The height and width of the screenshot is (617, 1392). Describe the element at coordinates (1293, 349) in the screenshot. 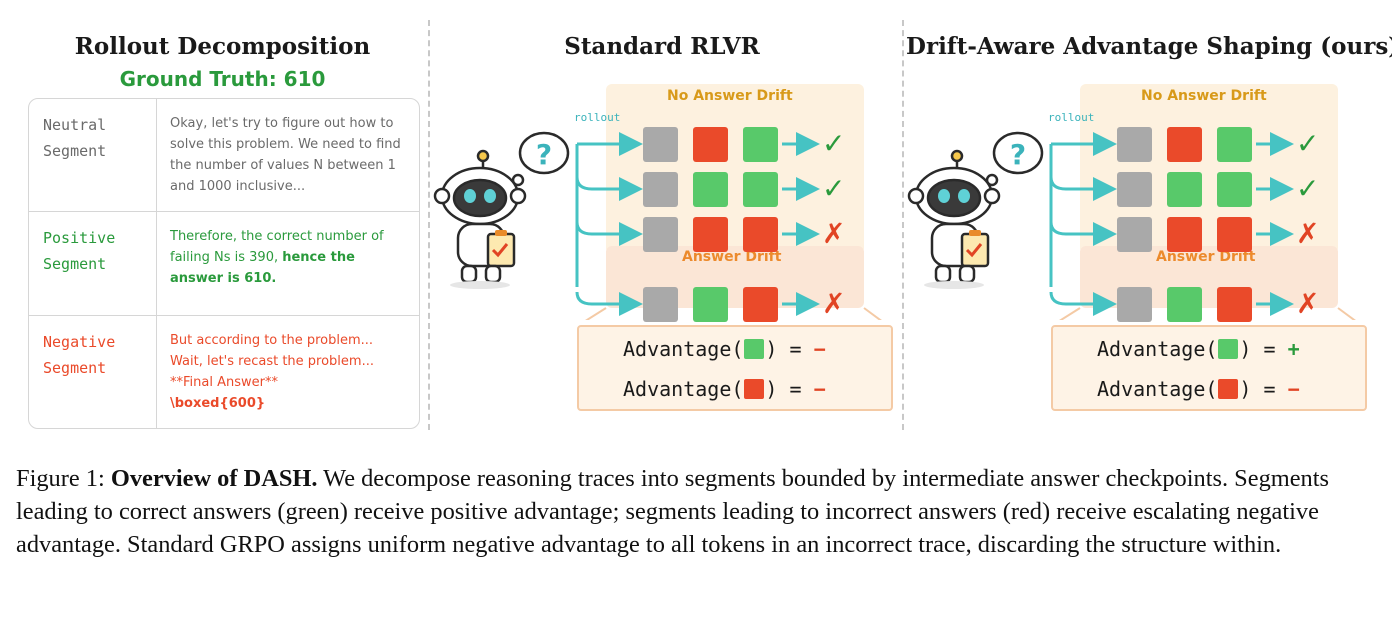

I see `adv-sign-green: +` at that location.